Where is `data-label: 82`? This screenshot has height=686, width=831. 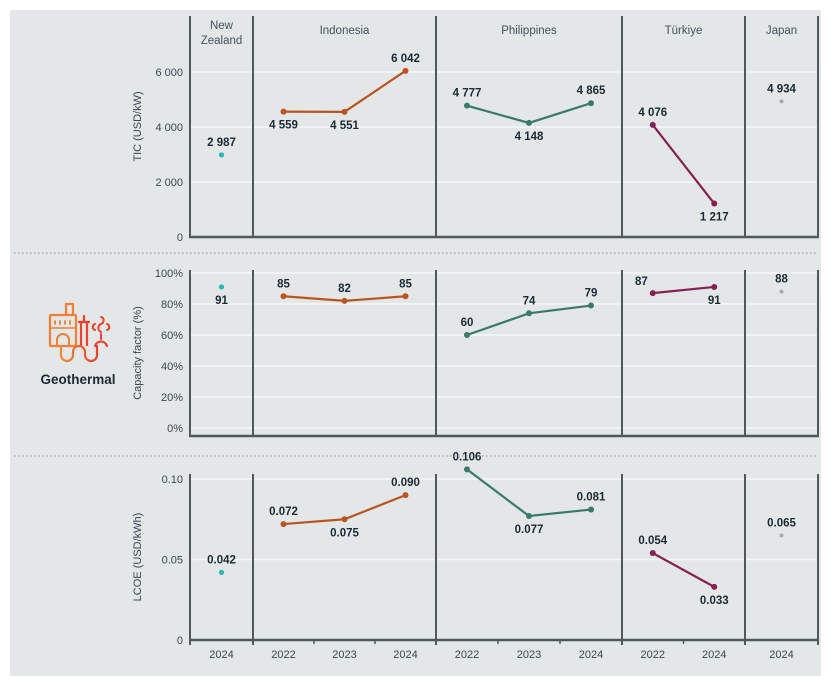 data-label: 82 is located at coordinates (344, 289).